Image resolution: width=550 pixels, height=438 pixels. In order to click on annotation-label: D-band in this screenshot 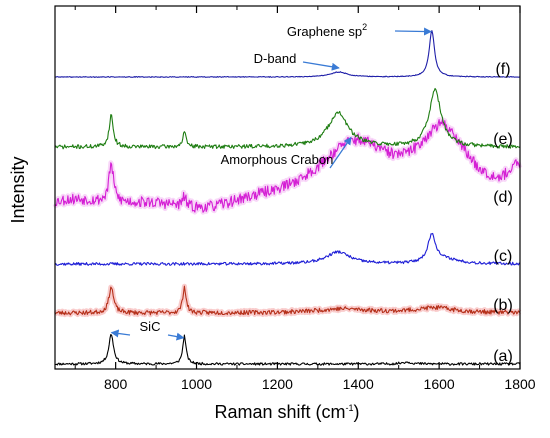, I will do `click(275, 58)`.